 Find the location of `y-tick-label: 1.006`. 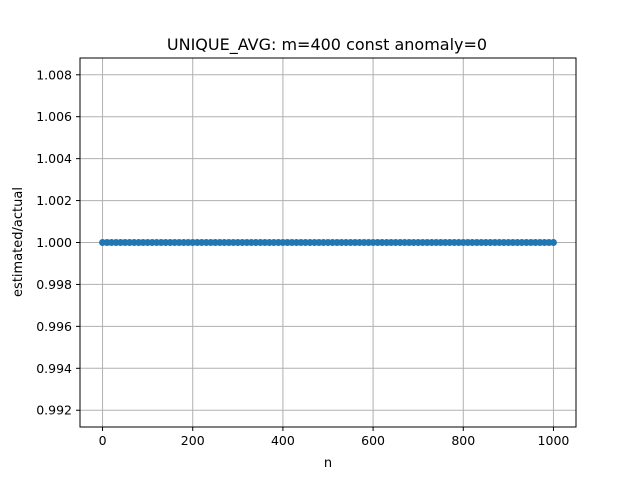

y-tick-label: 1.006 is located at coordinates (54, 116).